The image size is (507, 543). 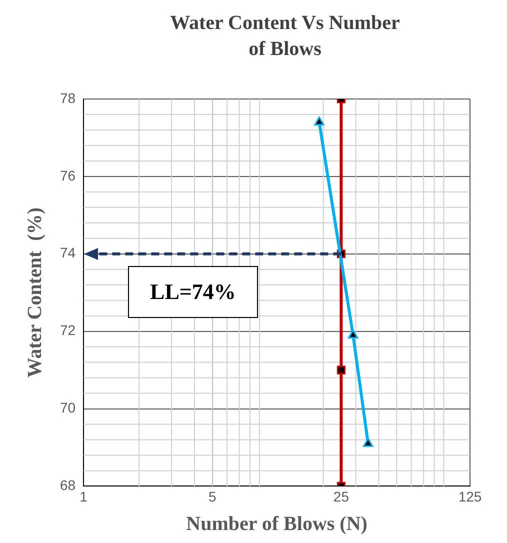 What do you see at coordinates (68, 330) in the screenshot?
I see `y-tick-label: 72` at bounding box center [68, 330].